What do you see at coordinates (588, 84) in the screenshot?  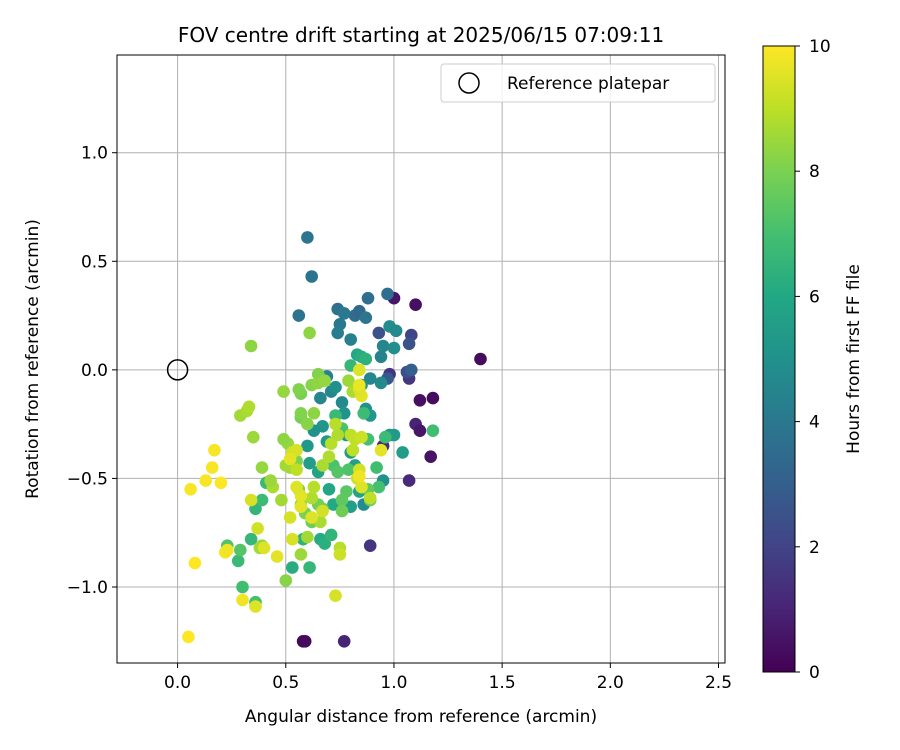 I see `legend-entry-reference: Reference platepar` at bounding box center [588, 84].